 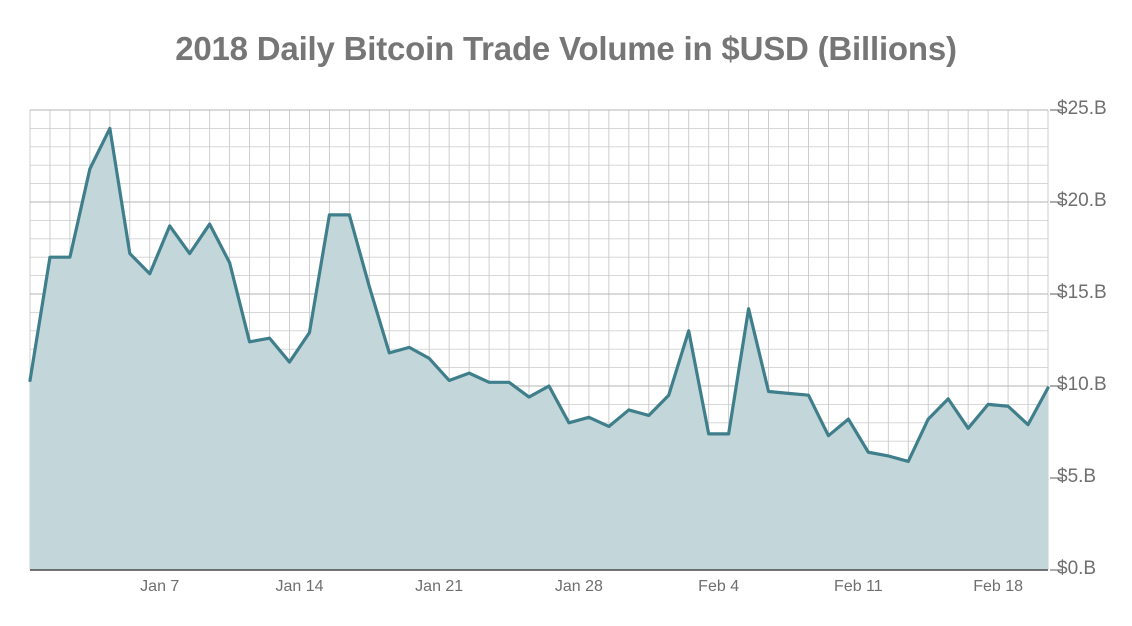 I want to click on x-axis-tick-label: Jan 7, so click(x=160, y=586).